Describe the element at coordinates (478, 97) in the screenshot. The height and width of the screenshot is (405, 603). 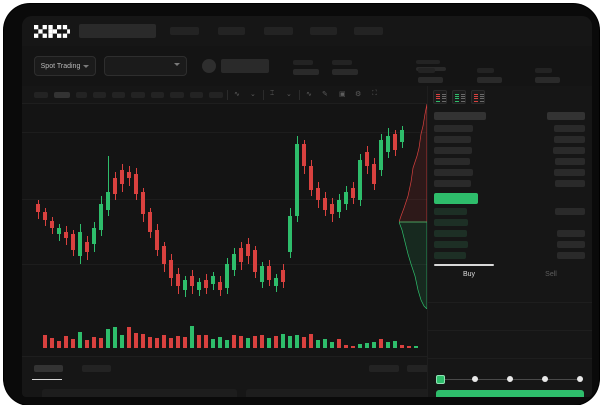
I see `orderbook-mode-asks` at that location.